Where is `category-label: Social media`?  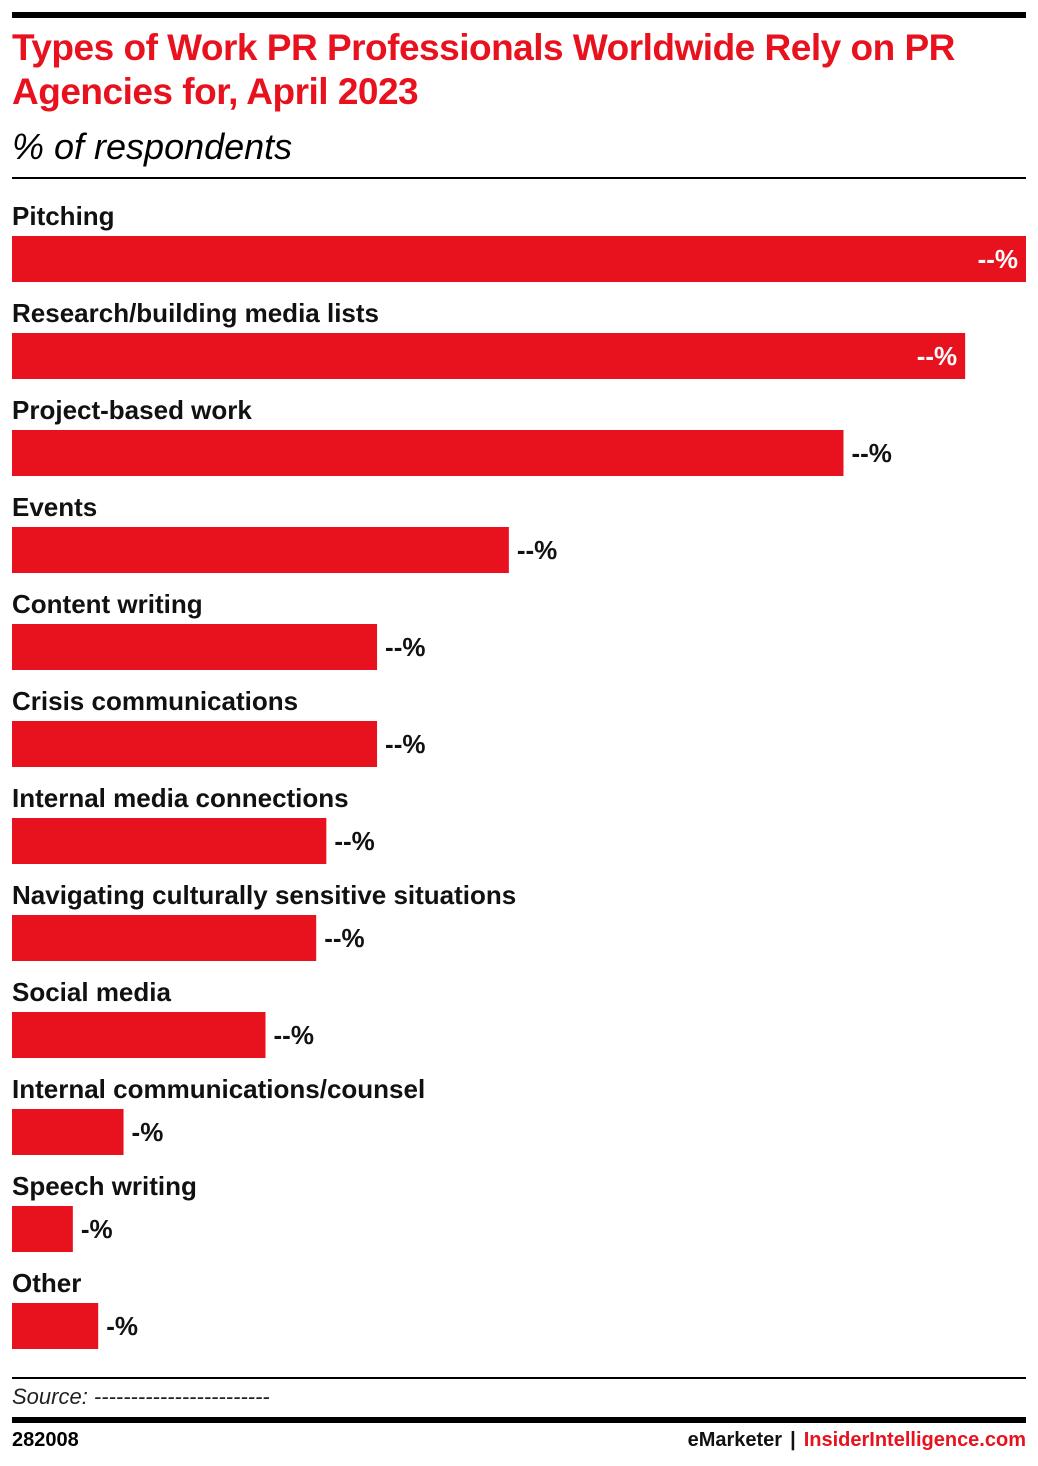
category-label: Social media is located at coordinates (91, 992).